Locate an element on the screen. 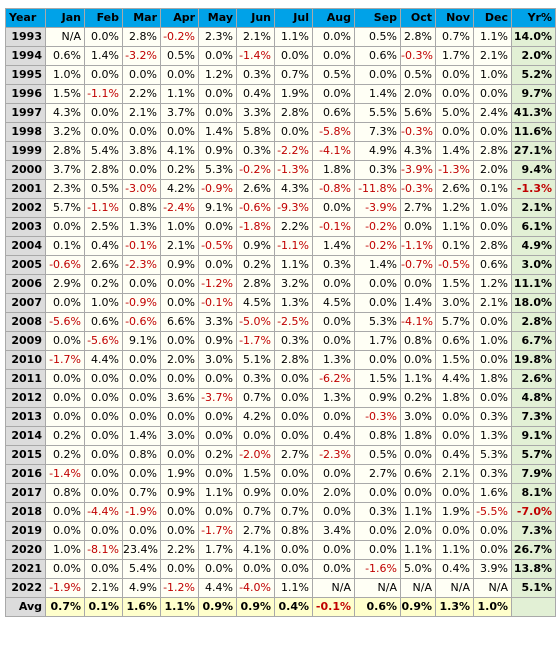 The height and width of the screenshot is (662, 559). year-cell: 2009 is located at coordinates (25, 341).